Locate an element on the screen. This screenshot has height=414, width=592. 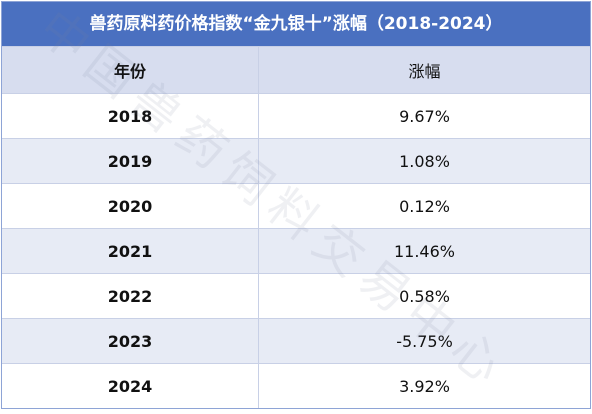
table-row: 2020 0.12% is located at coordinates (296, 206).